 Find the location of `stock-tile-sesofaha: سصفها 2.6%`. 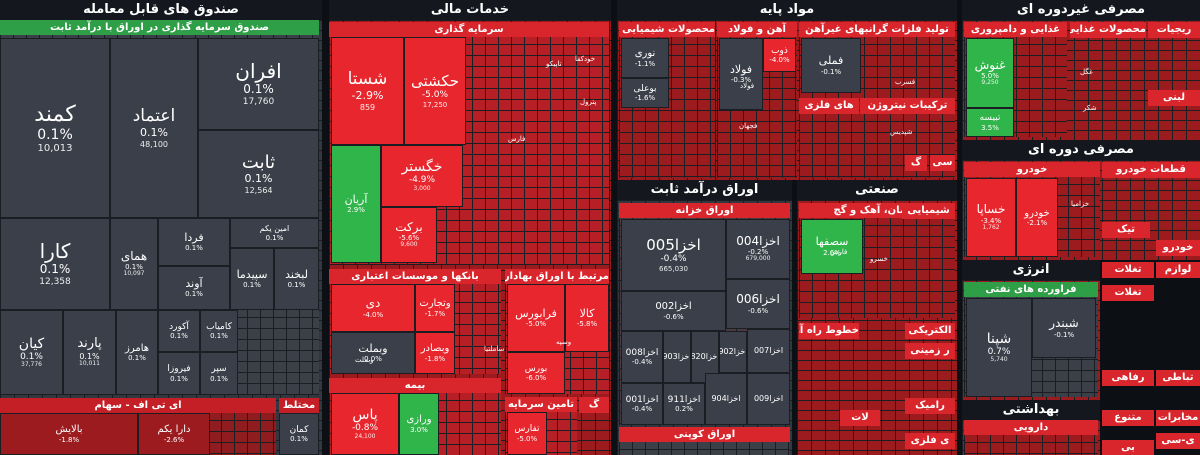

stock-tile-sesofaha: سصفها 2.6% is located at coordinates (832, 246).